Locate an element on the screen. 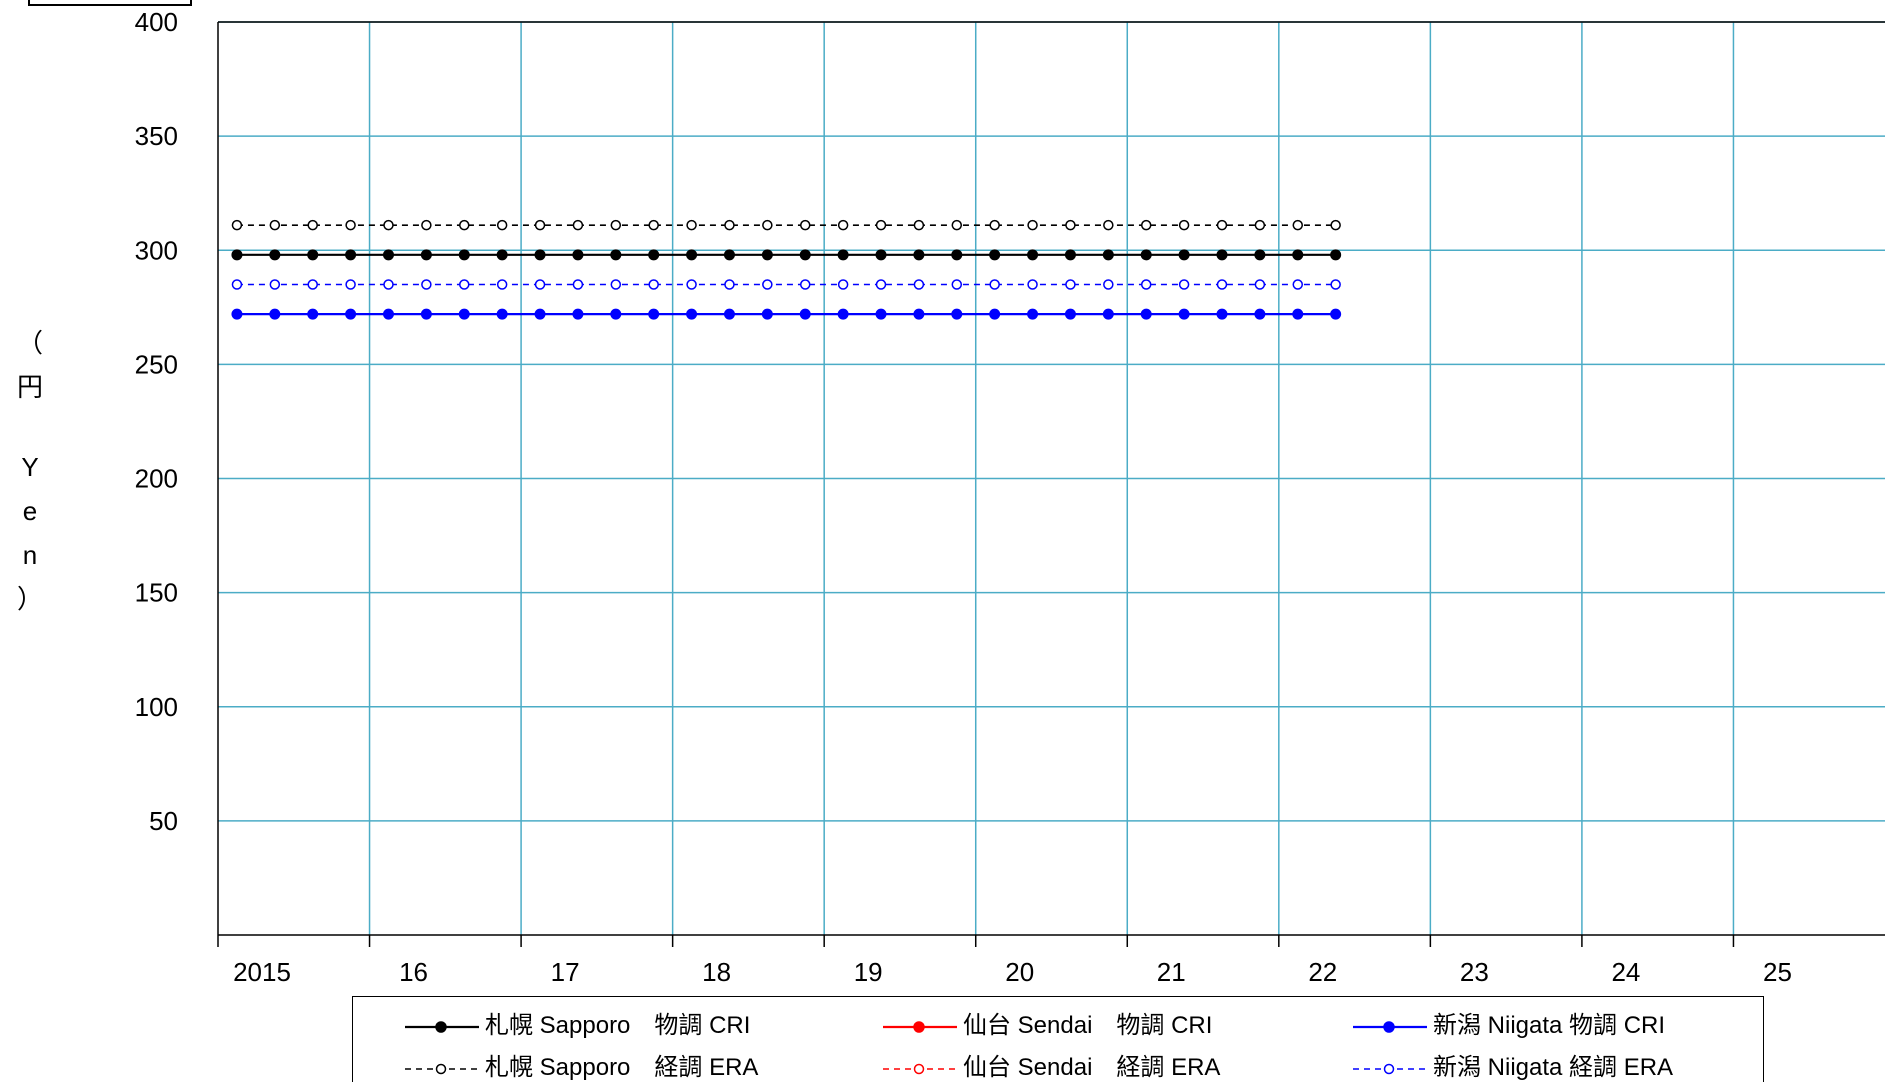 The width and height of the screenshot is (1885, 1082). x-tick-label: 25 is located at coordinates (1777, 972).